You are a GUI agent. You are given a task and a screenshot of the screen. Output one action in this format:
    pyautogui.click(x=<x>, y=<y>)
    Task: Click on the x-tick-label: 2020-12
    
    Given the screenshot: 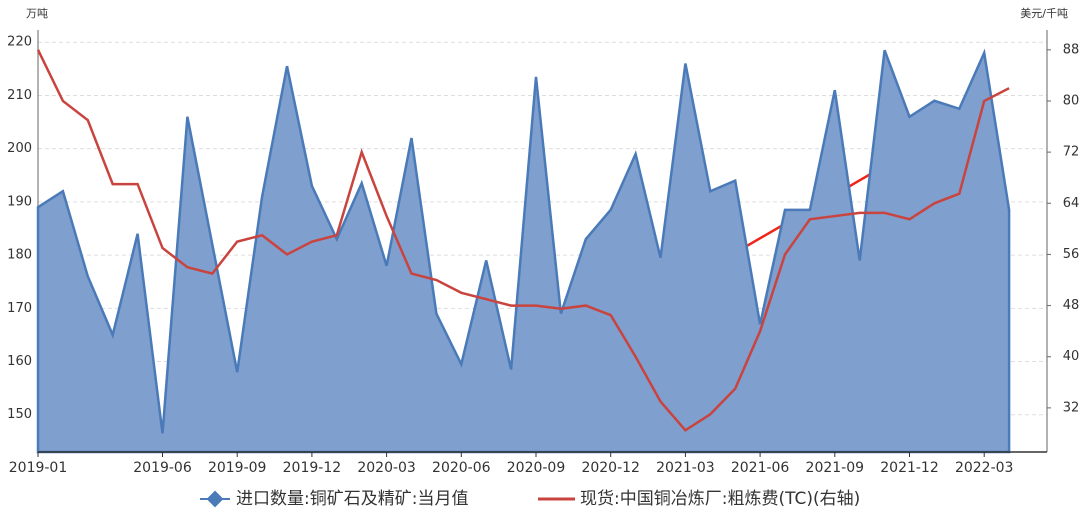 What is the action you would take?
    pyautogui.click(x=610, y=468)
    